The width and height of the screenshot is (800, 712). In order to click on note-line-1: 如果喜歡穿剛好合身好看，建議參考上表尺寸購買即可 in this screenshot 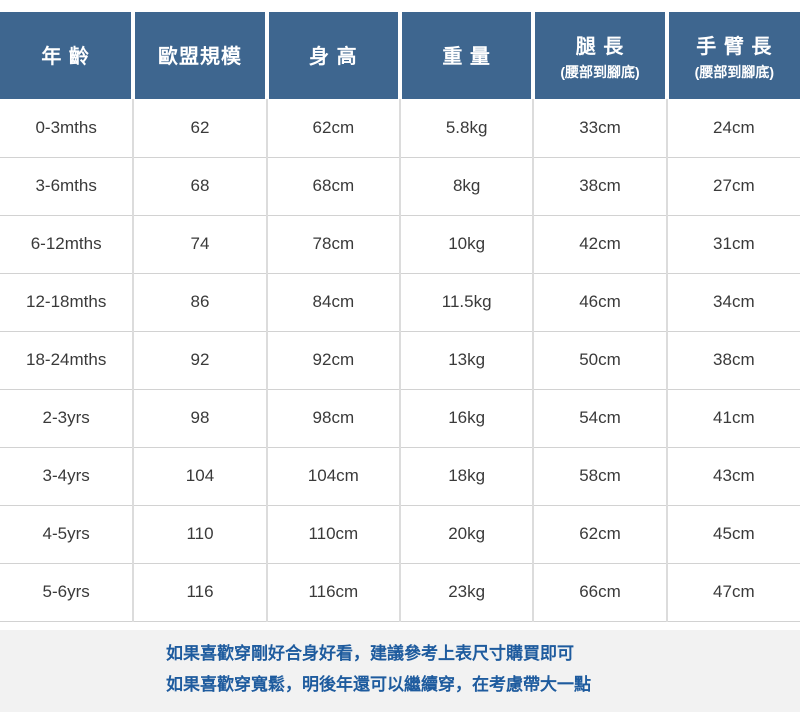, I will do `click(370, 653)`.